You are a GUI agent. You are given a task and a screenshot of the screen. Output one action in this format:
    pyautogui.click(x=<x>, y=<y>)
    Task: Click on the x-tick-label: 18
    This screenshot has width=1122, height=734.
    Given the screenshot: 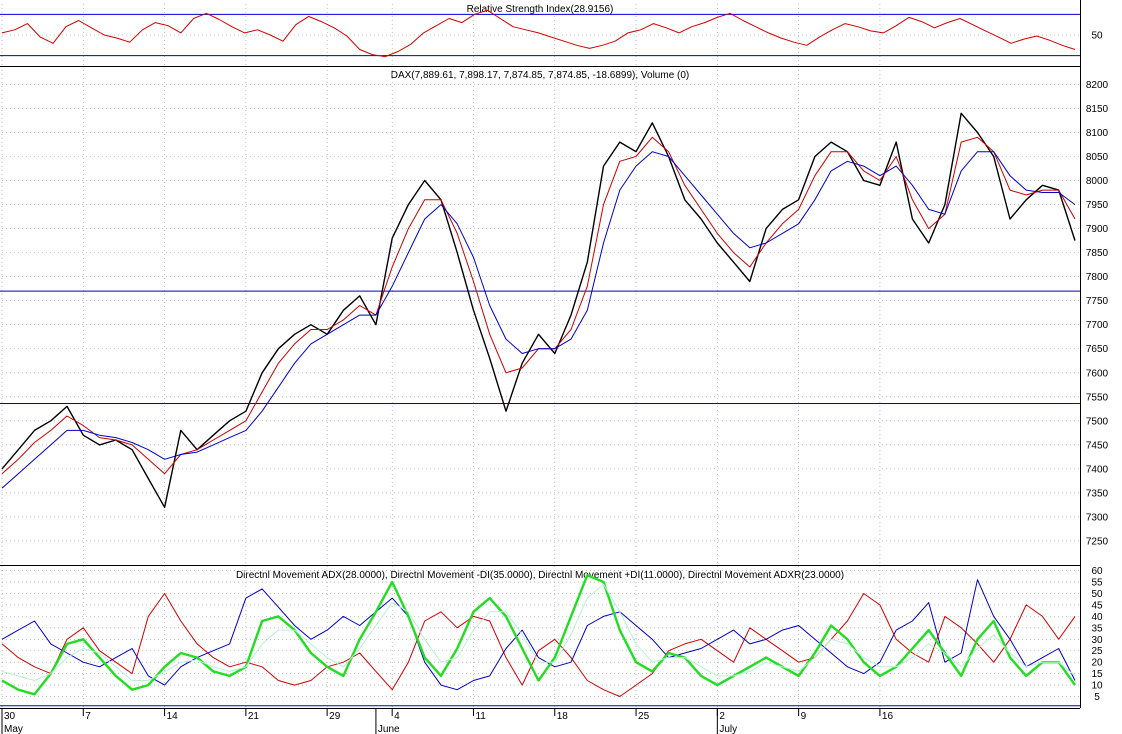 What is the action you would take?
    pyautogui.click(x=563, y=716)
    